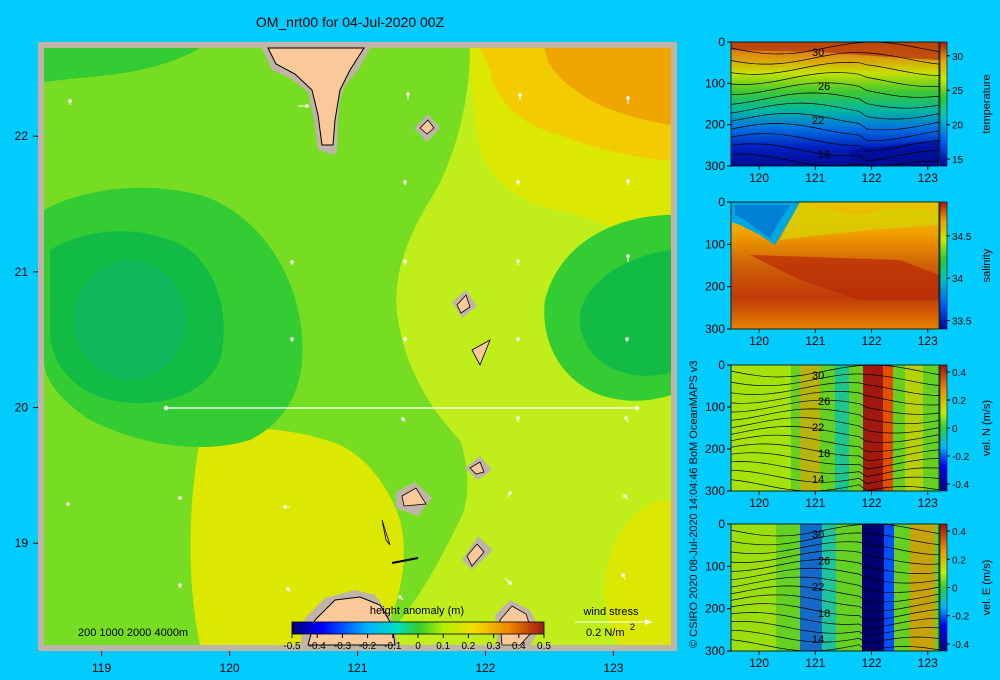 This screenshot has width=1000, height=680. Describe the element at coordinates (485, 668) in the screenshot. I see `map-x-tick-label: 122` at that location.